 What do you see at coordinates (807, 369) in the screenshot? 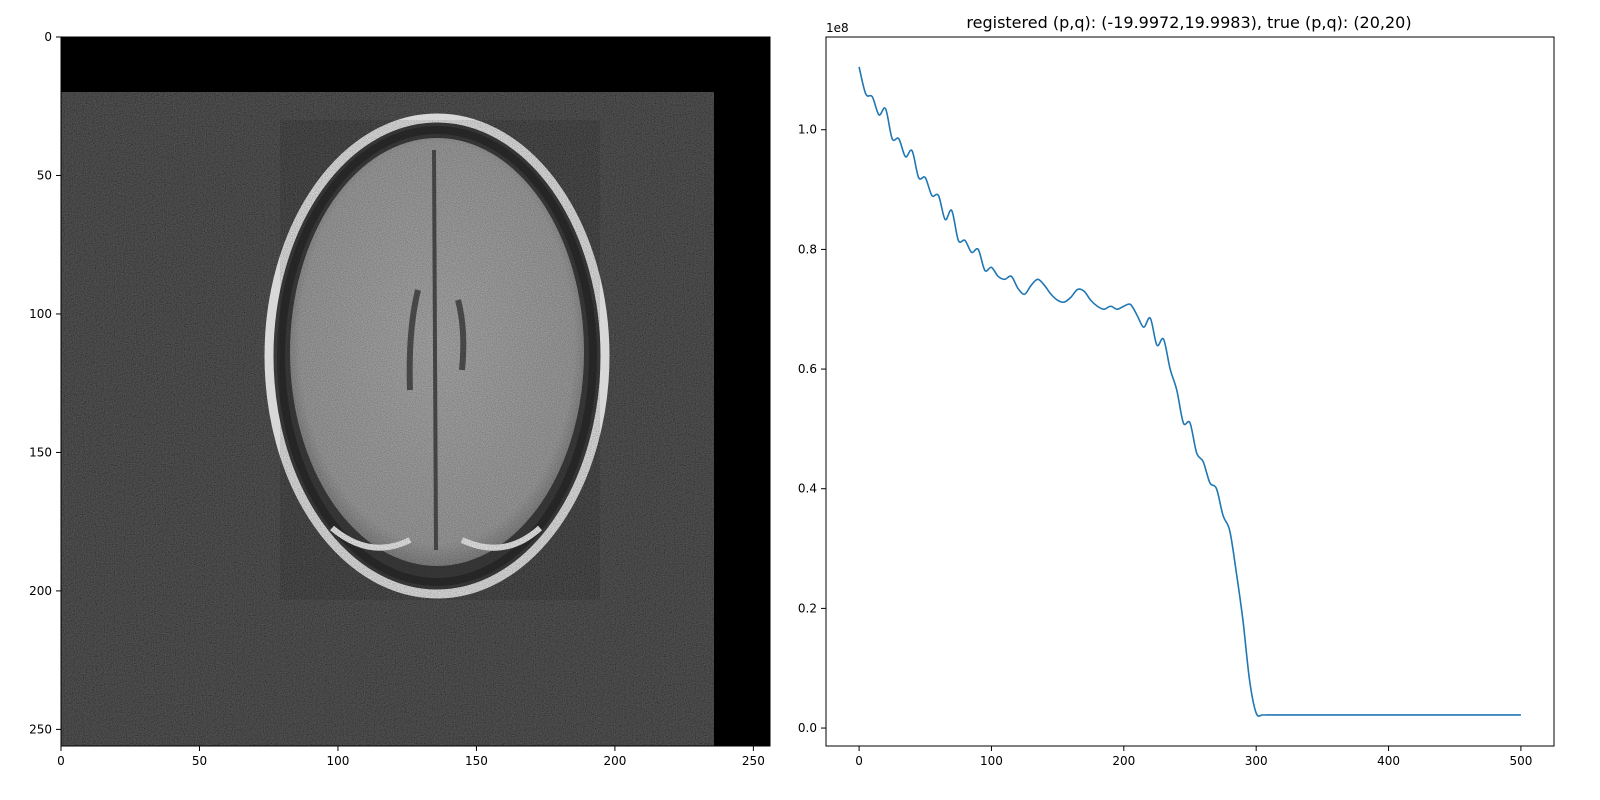
I see `y-tick-label: 0.6` at bounding box center [807, 369].